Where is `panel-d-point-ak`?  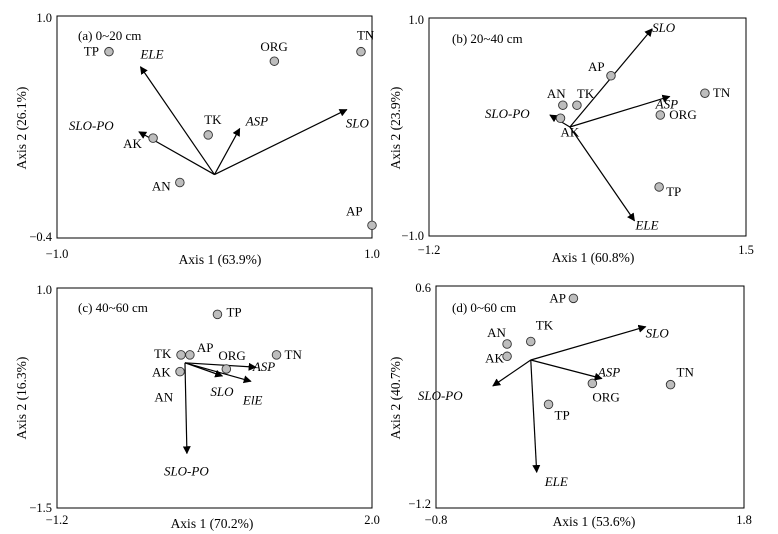
panel-d-point-ak is located at coordinates (507, 356).